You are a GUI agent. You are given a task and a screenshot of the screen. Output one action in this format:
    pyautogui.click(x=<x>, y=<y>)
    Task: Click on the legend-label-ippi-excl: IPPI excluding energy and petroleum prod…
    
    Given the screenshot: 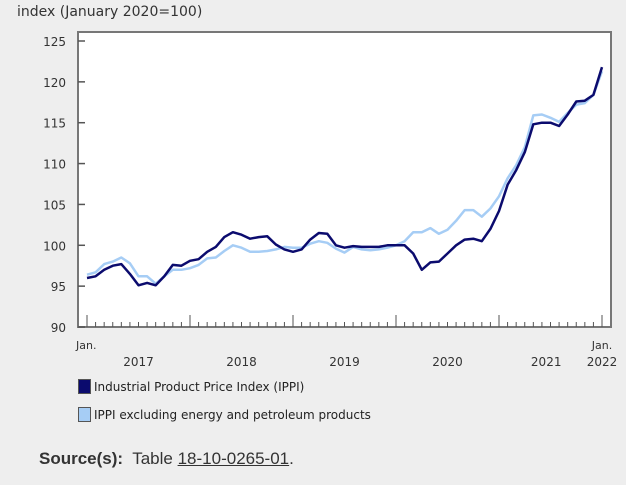 What is the action you would take?
    pyautogui.click(x=232, y=414)
    